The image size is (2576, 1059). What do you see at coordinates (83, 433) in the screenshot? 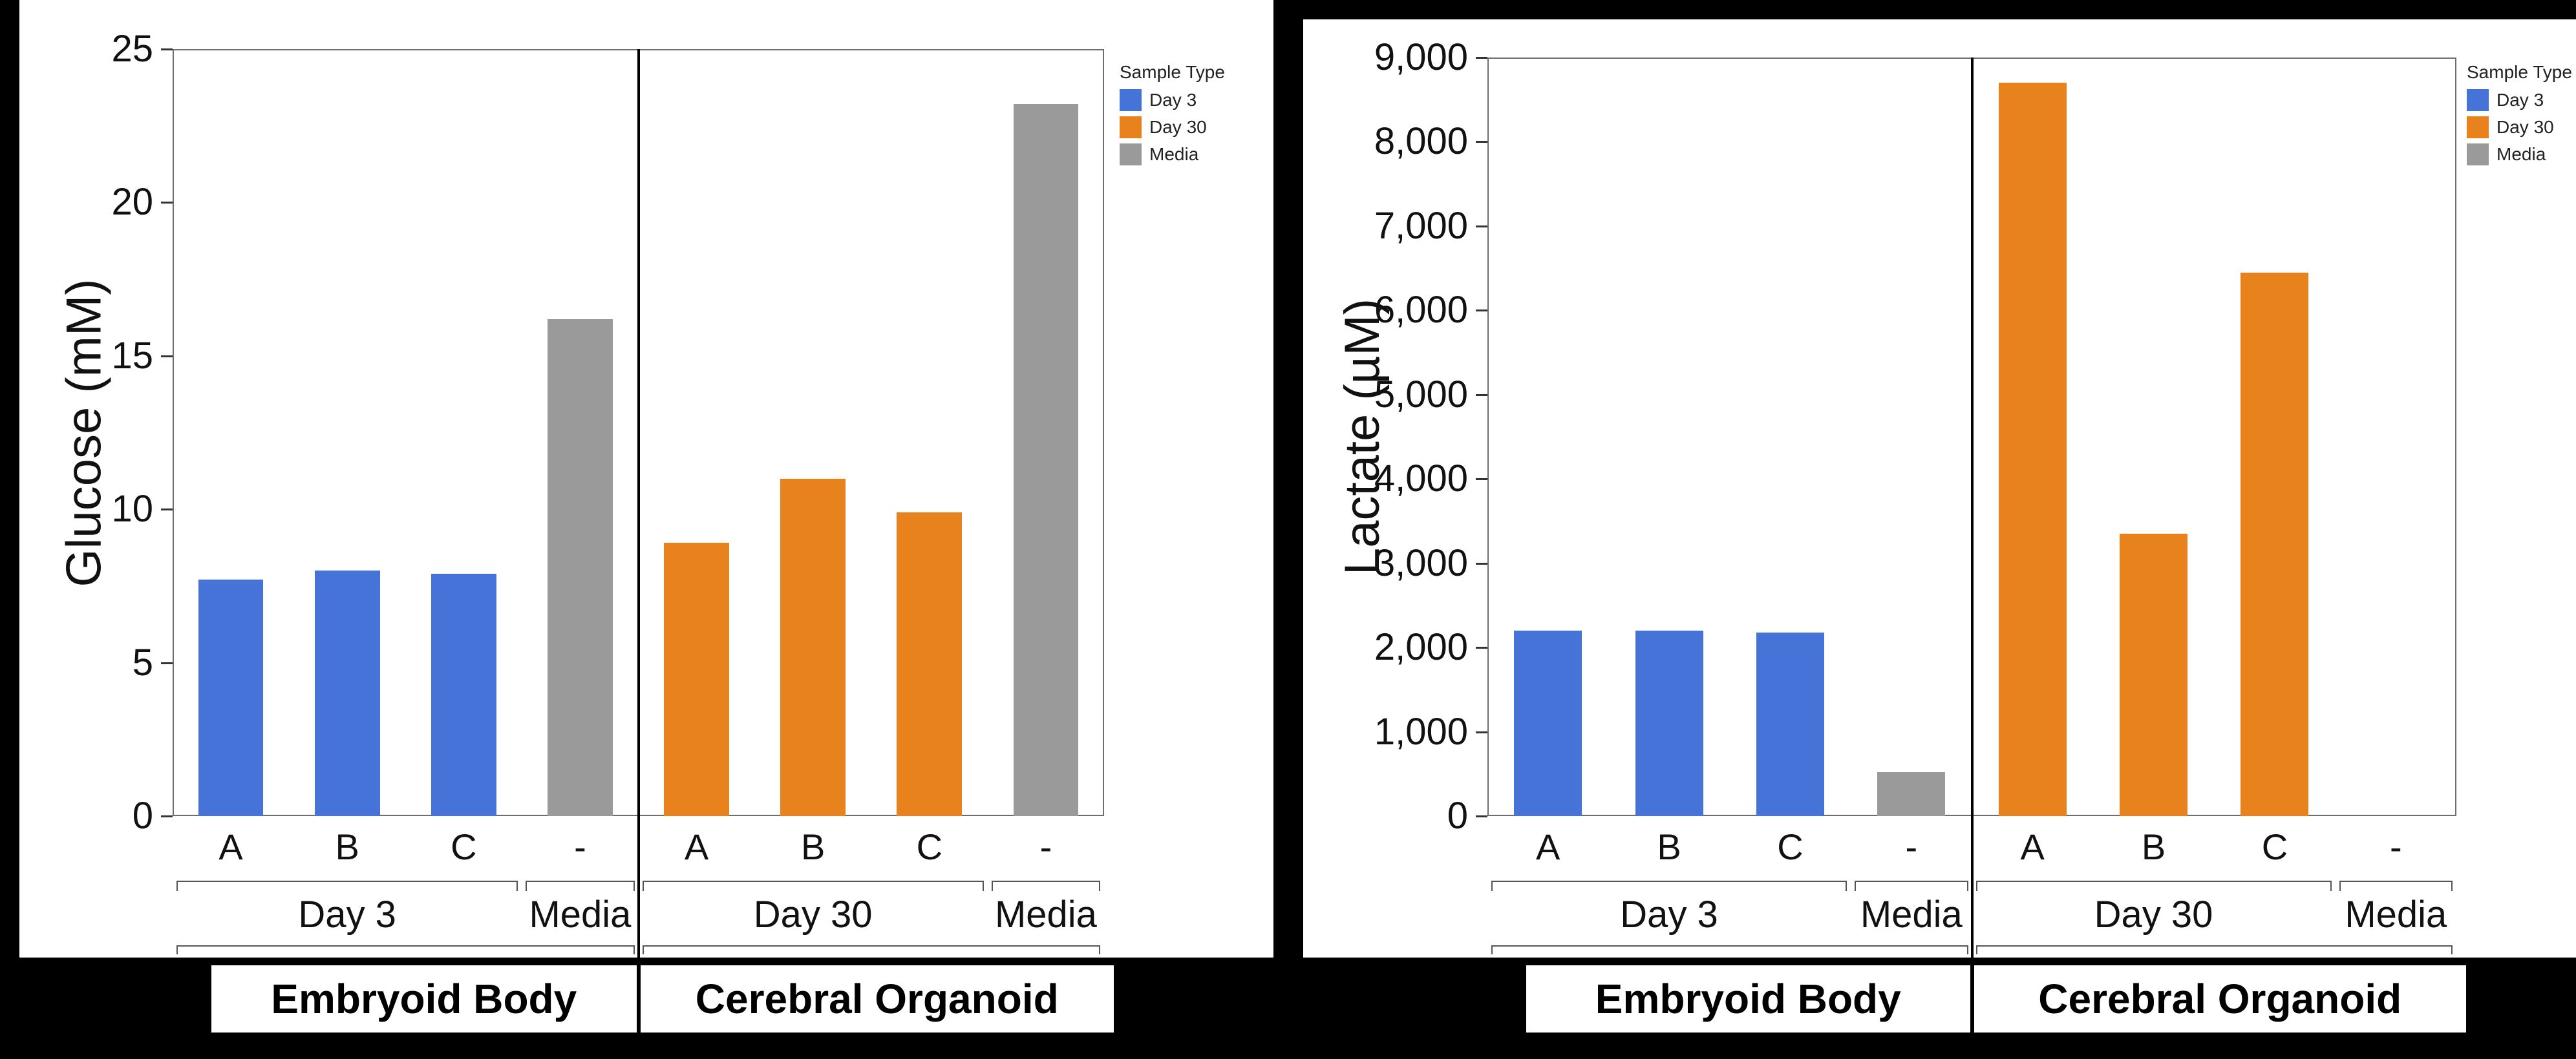
I see `y-axis-title: Glucose (mM)` at bounding box center [83, 433].